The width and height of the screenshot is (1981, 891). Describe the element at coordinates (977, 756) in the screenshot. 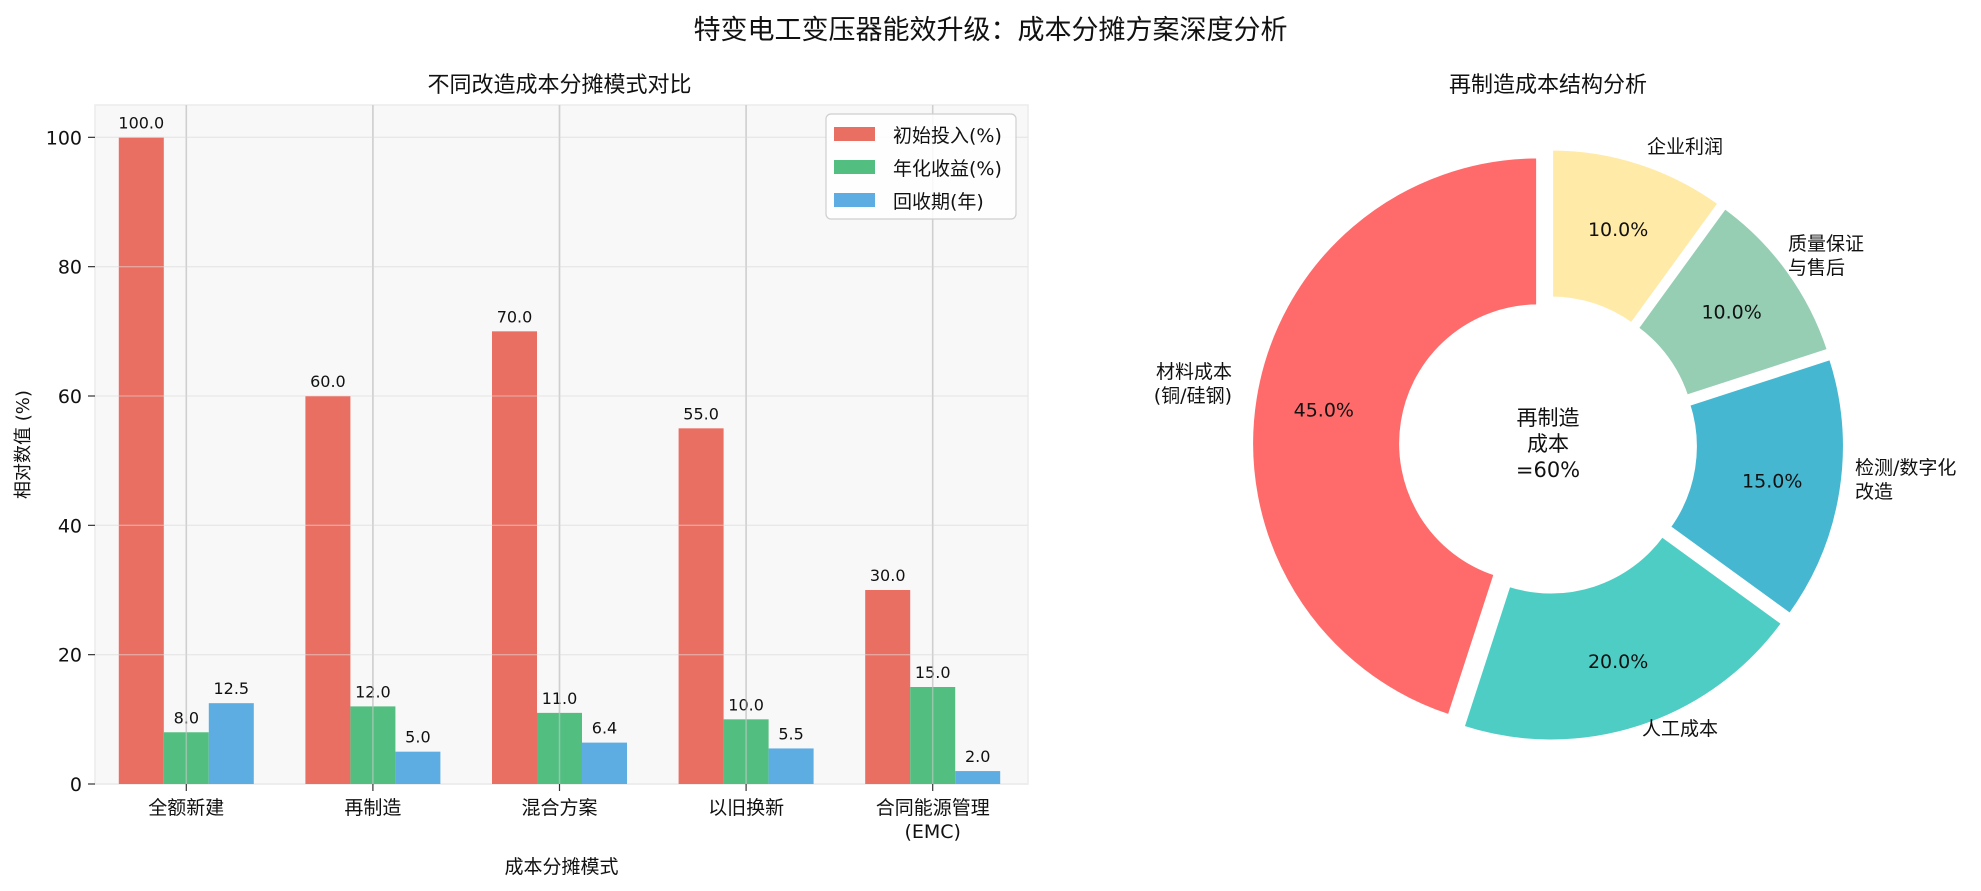

I see `bar-value-label: 2.0` at that location.